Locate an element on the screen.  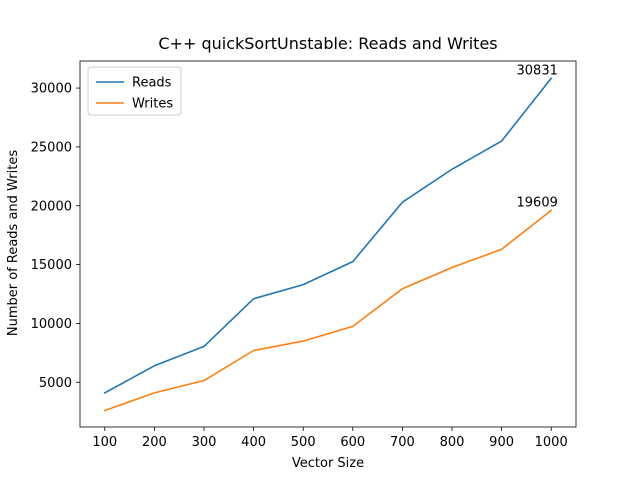
x-tick-label: 300 is located at coordinates (204, 442).